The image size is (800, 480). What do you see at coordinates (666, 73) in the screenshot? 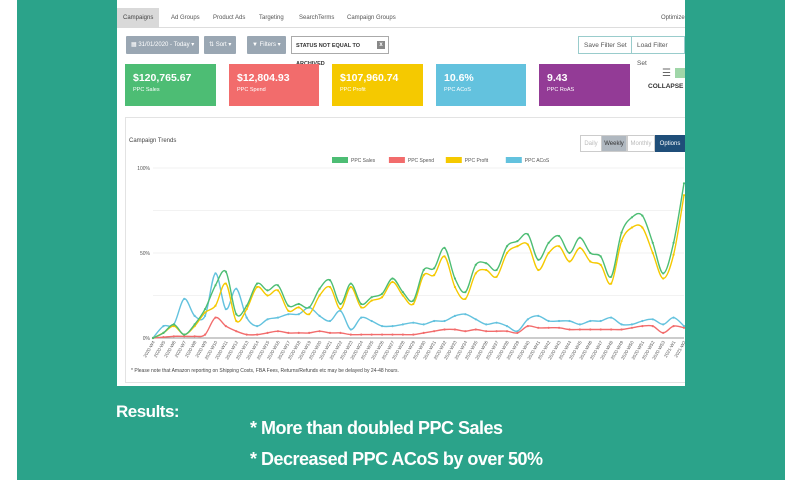
I see `list-view-icon: ☰` at bounding box center [666, 73].